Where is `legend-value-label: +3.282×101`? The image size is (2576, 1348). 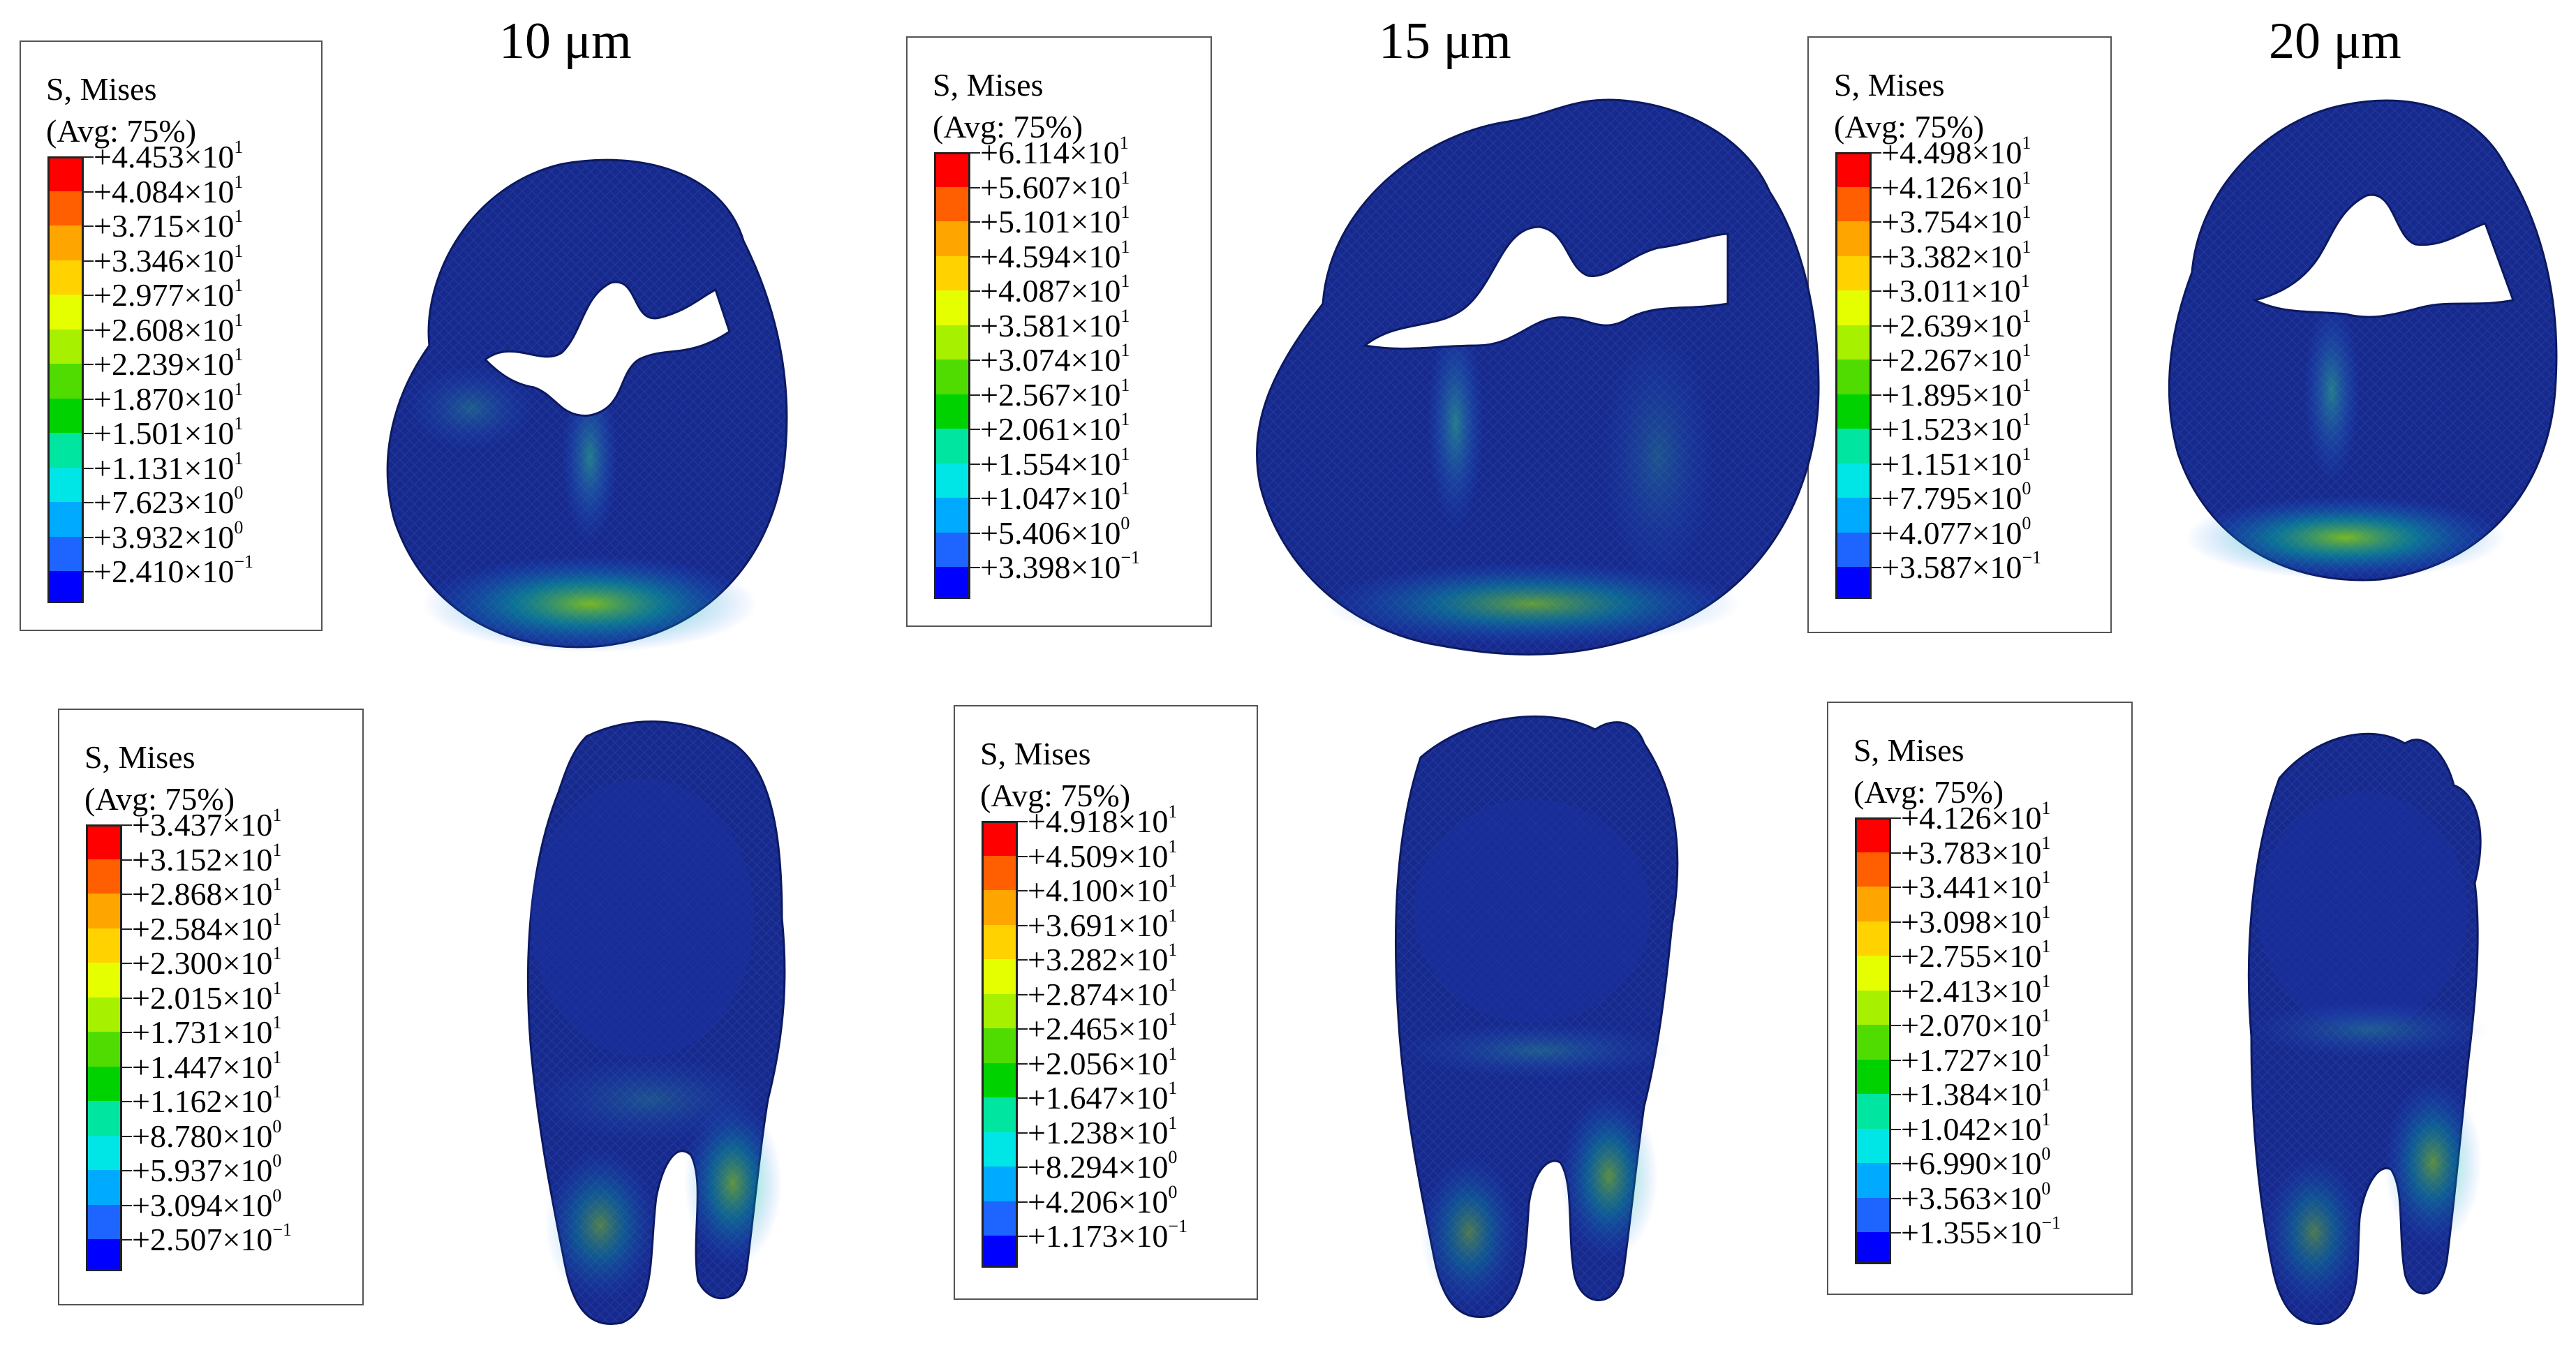
legend-value-label: +3.282×101 is located at coordinates (1103, 958).